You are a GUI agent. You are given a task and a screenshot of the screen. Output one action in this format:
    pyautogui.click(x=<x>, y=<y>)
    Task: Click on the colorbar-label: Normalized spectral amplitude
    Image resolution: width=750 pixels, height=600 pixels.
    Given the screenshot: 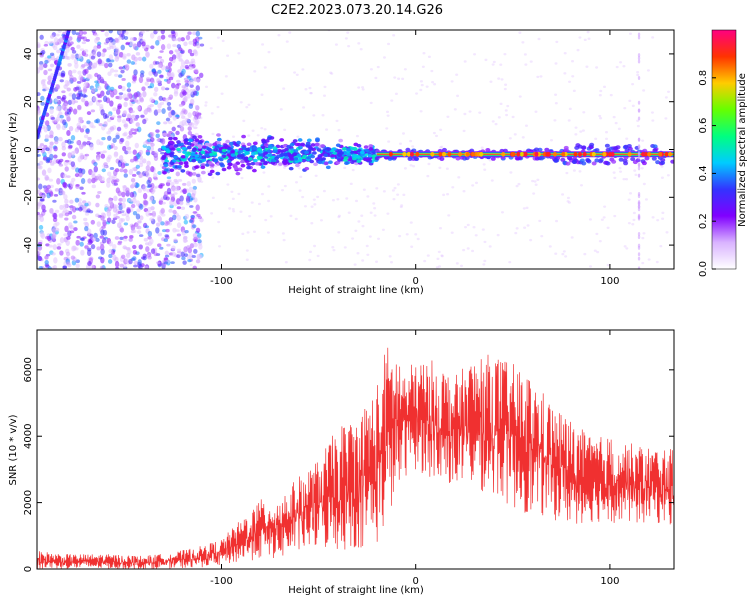 What is the action you would take?
    pyautogui.click(x=742, y=150)
    